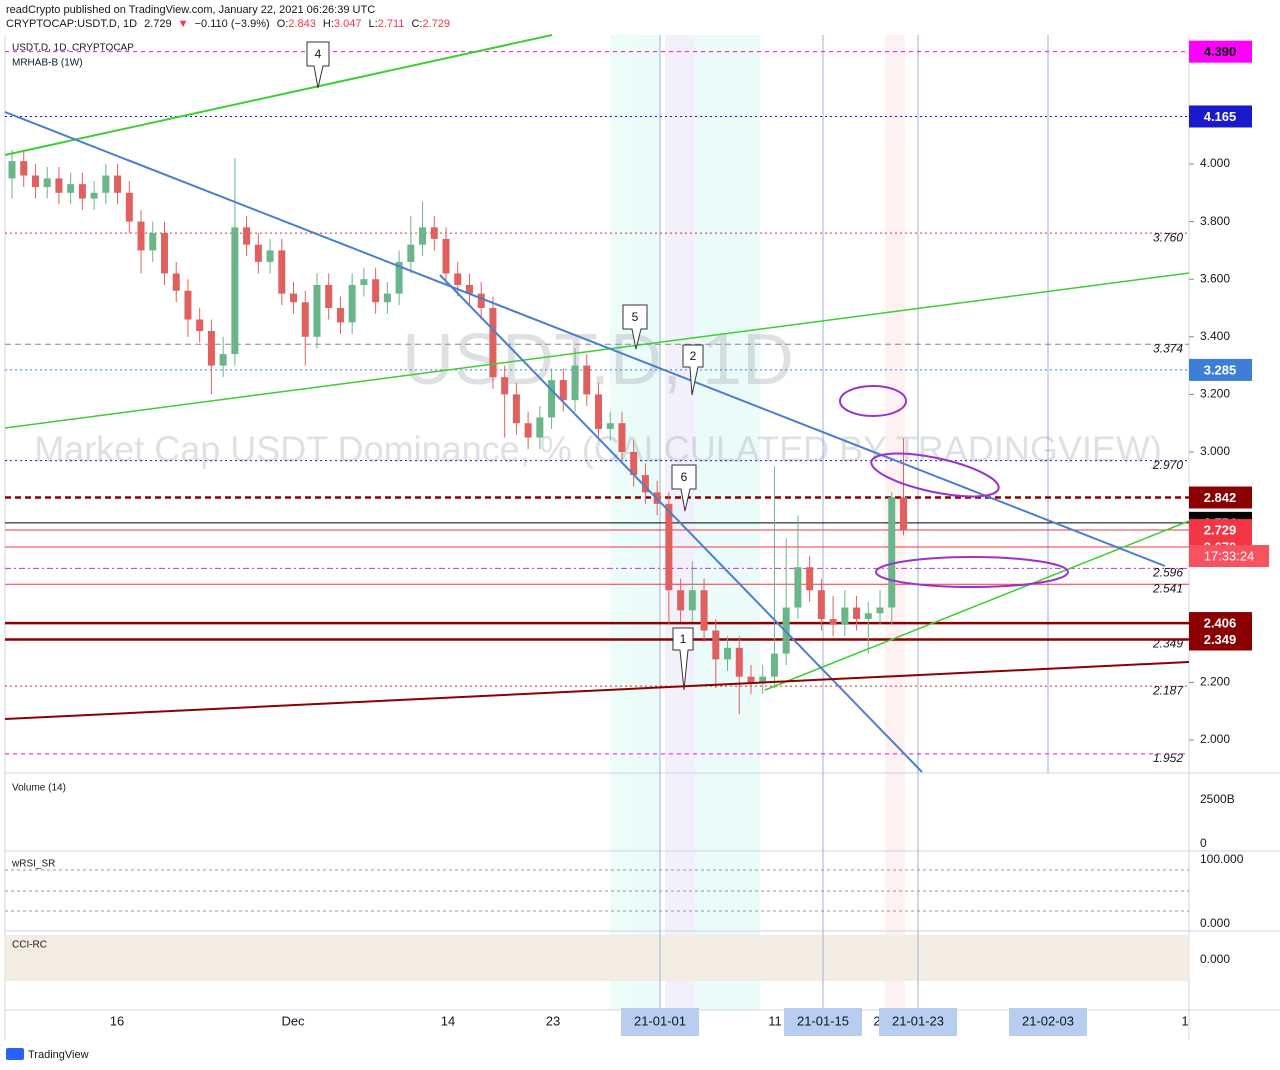  I want to click on time-label: 21-02-03, so click(1048, 1020).